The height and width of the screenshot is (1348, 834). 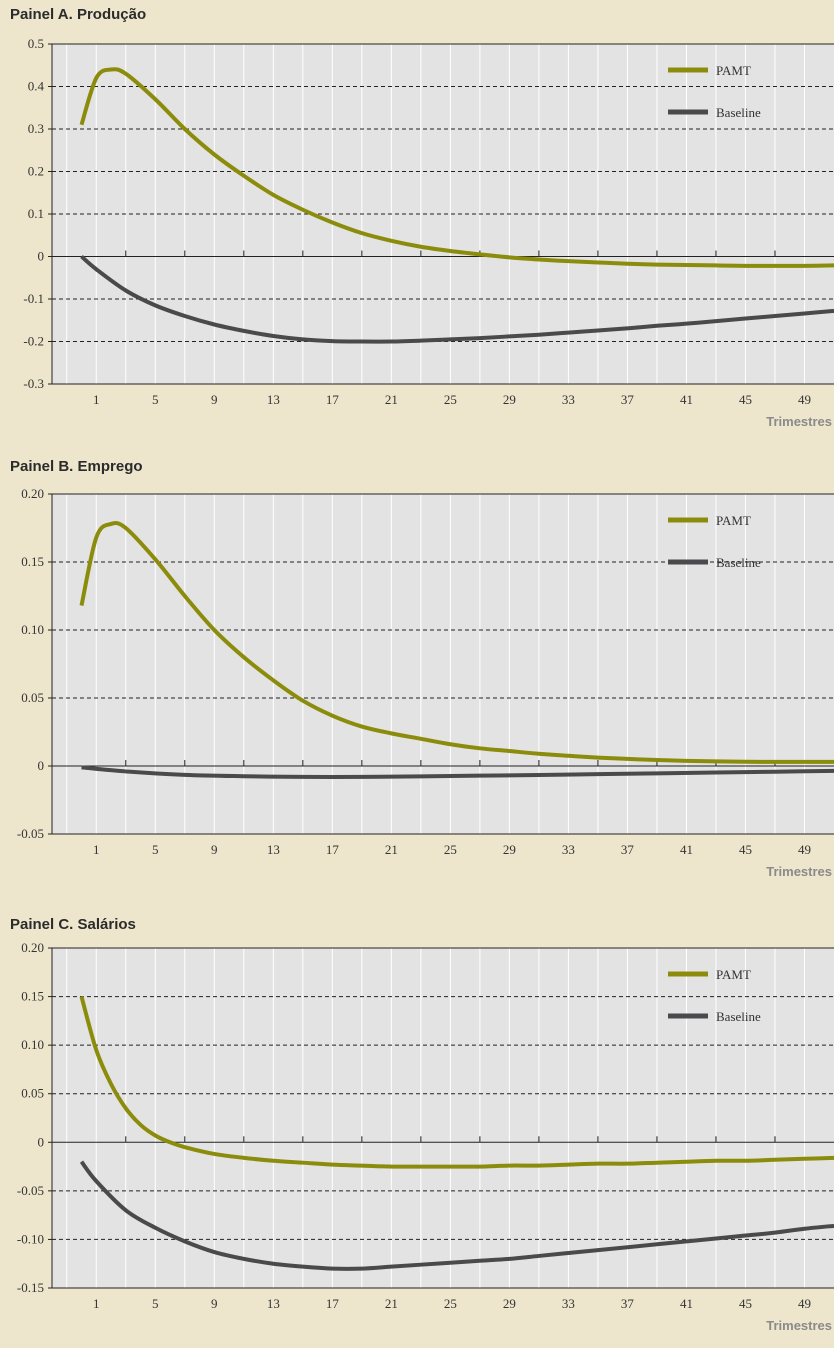 I want to click on panel-c-title: Painel C. Salários, so click(x=73, y=924).